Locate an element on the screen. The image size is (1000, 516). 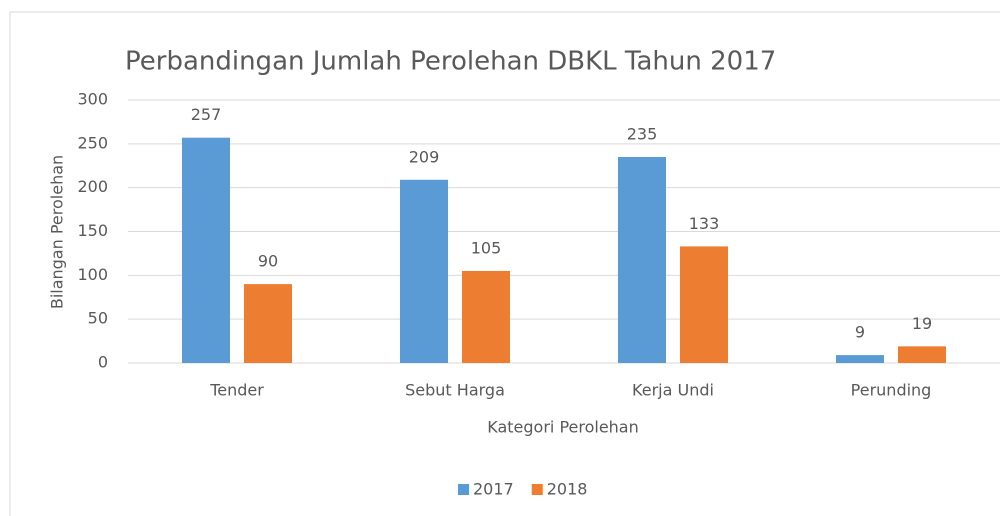
data-label: 257 is located at coordinates (206, 114).